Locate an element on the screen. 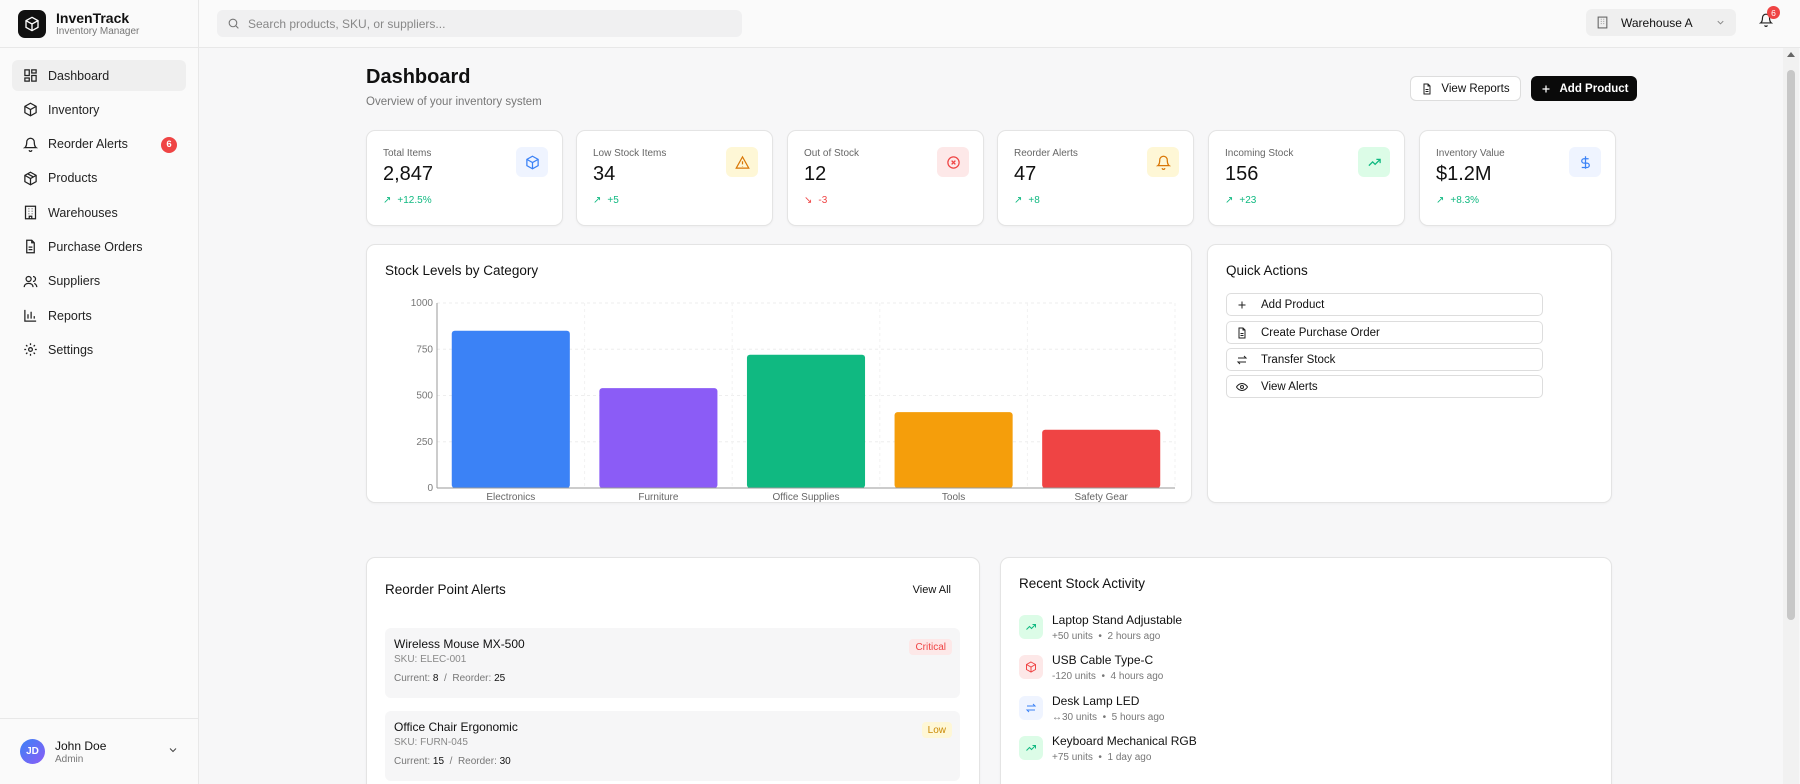 The height and width of the screenshot is (784, 1800). sidebar-item-label: Warehouses is located at coordinates (83, 212).